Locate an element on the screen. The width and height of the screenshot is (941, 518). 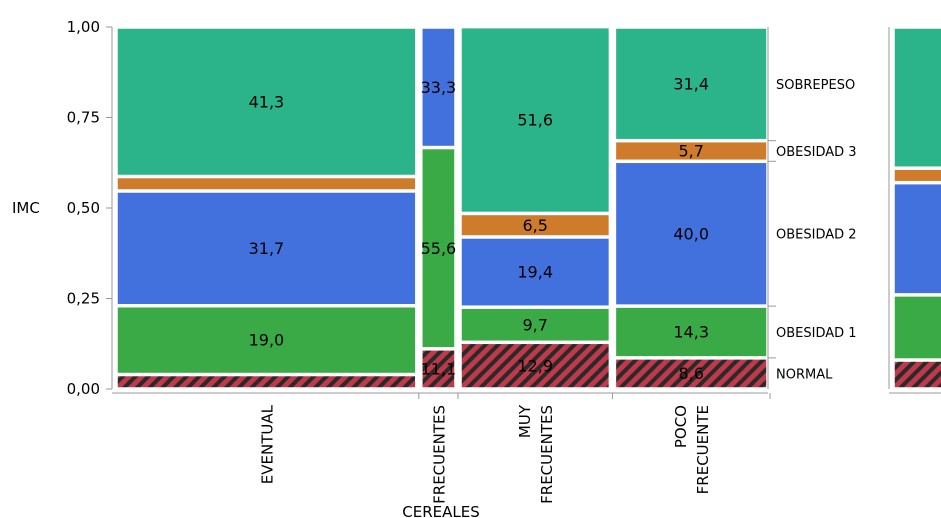
data-label: 12,9 is located at coordinates (535, 365).